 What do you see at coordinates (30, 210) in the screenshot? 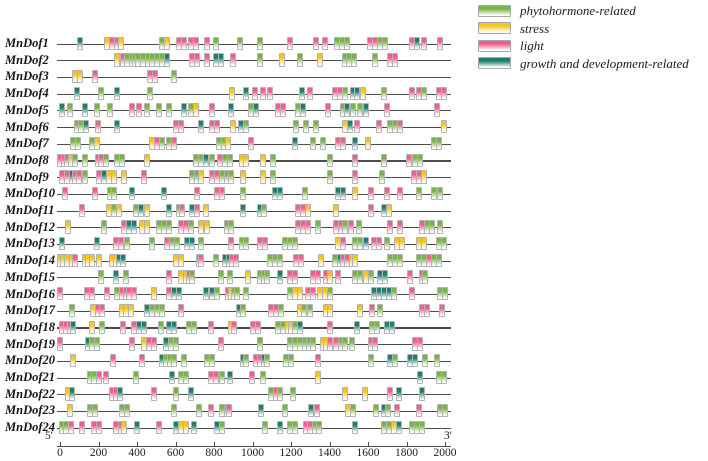
I see `gene-label: MnDof11` at bounding box center [30, 210].